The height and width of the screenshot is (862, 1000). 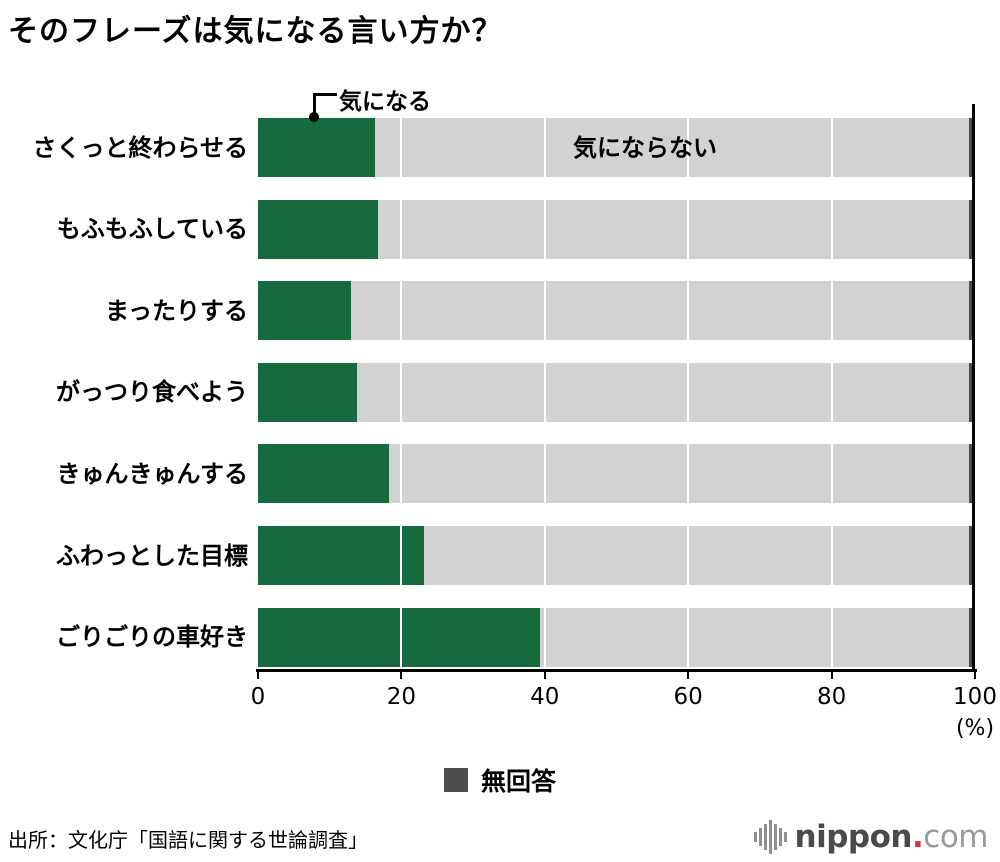 What do you see at coordinates (152, 555) in the screenshot?
I see `category-label: ふわっとした目標` at bounding box center [152, 555].